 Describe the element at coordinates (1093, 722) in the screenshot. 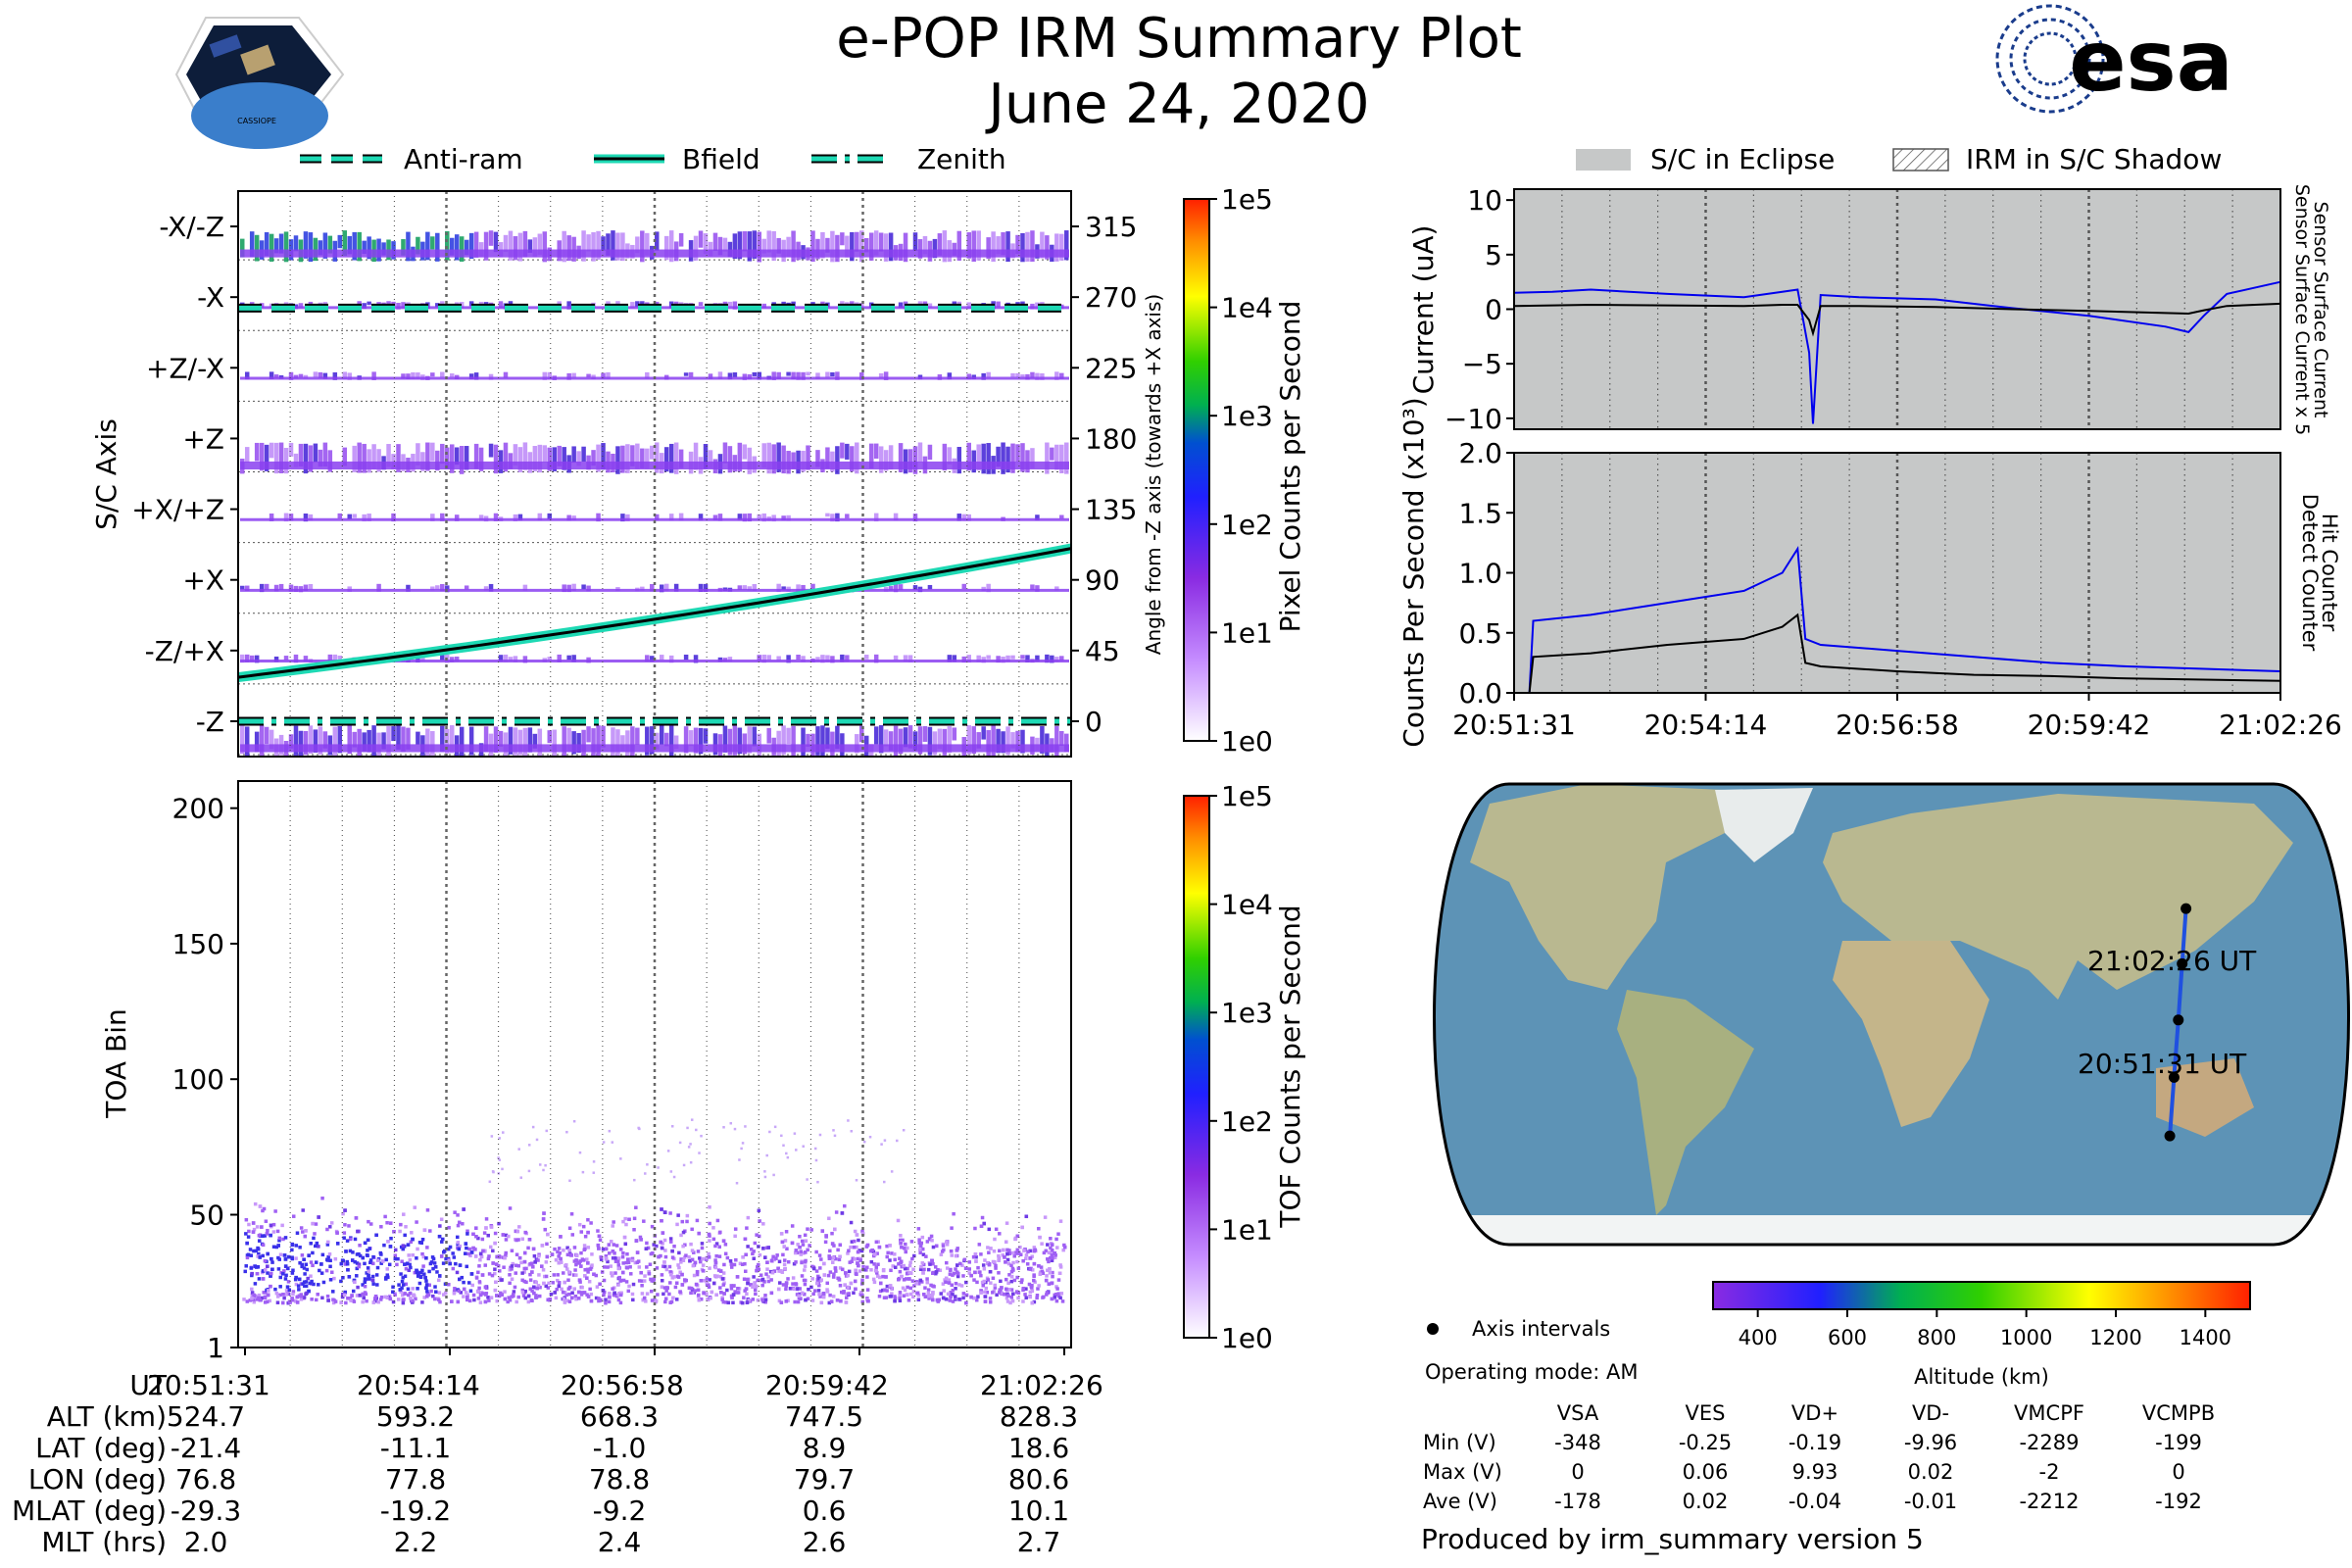

I see `pixel-ytick-right-label: 0` at that location.